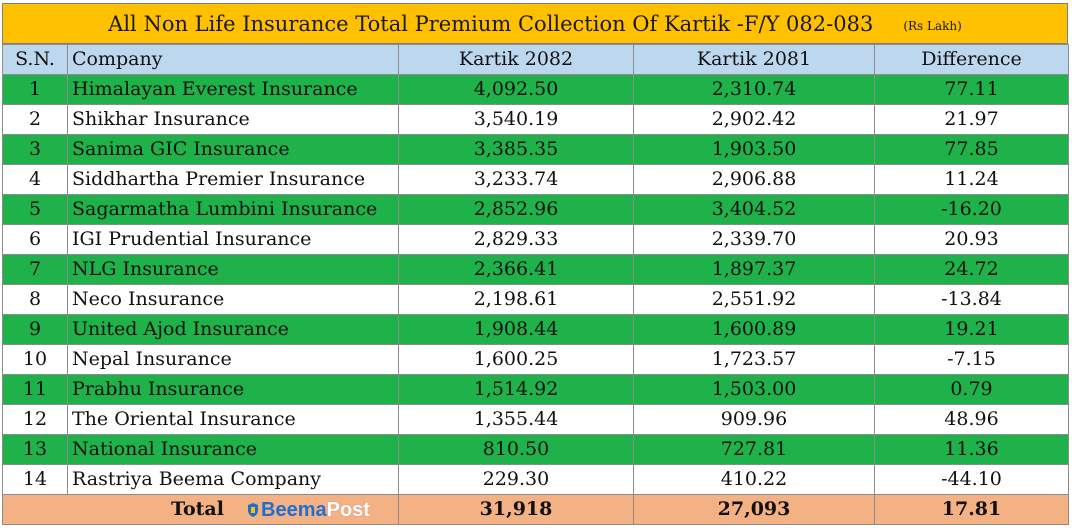 This screenshot has width=1072, height=528. I want to click on previous-cell: 1,897.37, so click(754, 269).